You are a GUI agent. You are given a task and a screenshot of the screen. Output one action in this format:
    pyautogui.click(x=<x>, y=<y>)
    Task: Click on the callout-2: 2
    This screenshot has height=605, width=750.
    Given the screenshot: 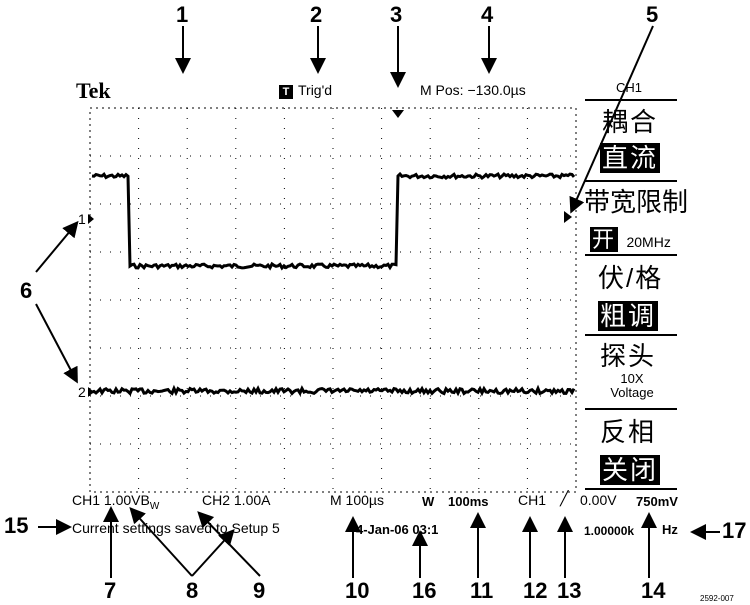 What is the action you would take?
    pyautogui.click(x=316, y=14)
    